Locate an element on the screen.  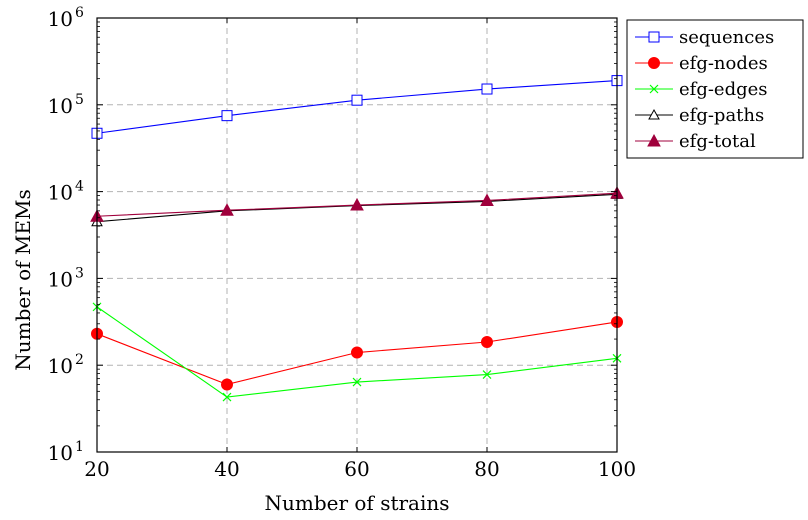
legend-item-efg-total: efg-total is located at coordinates (695, 141).